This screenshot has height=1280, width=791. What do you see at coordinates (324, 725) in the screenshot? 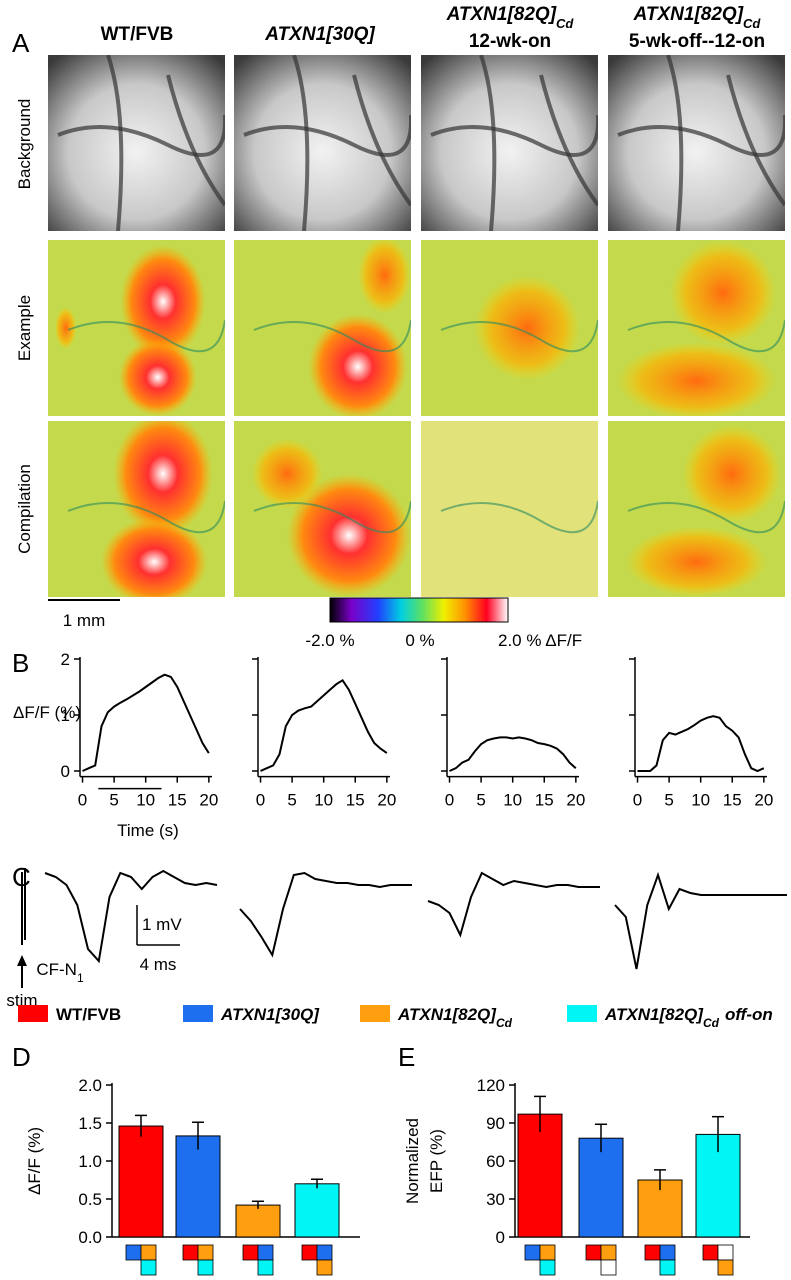
I see `trace` at bounding box center [324, 725].